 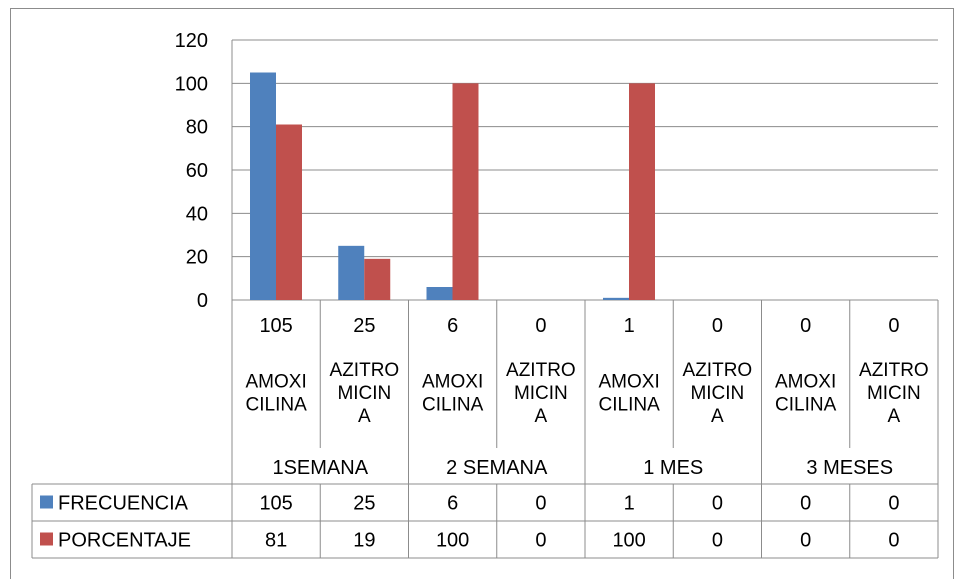 I want to click on category-value-label: 25, so click(x=364, y=326).